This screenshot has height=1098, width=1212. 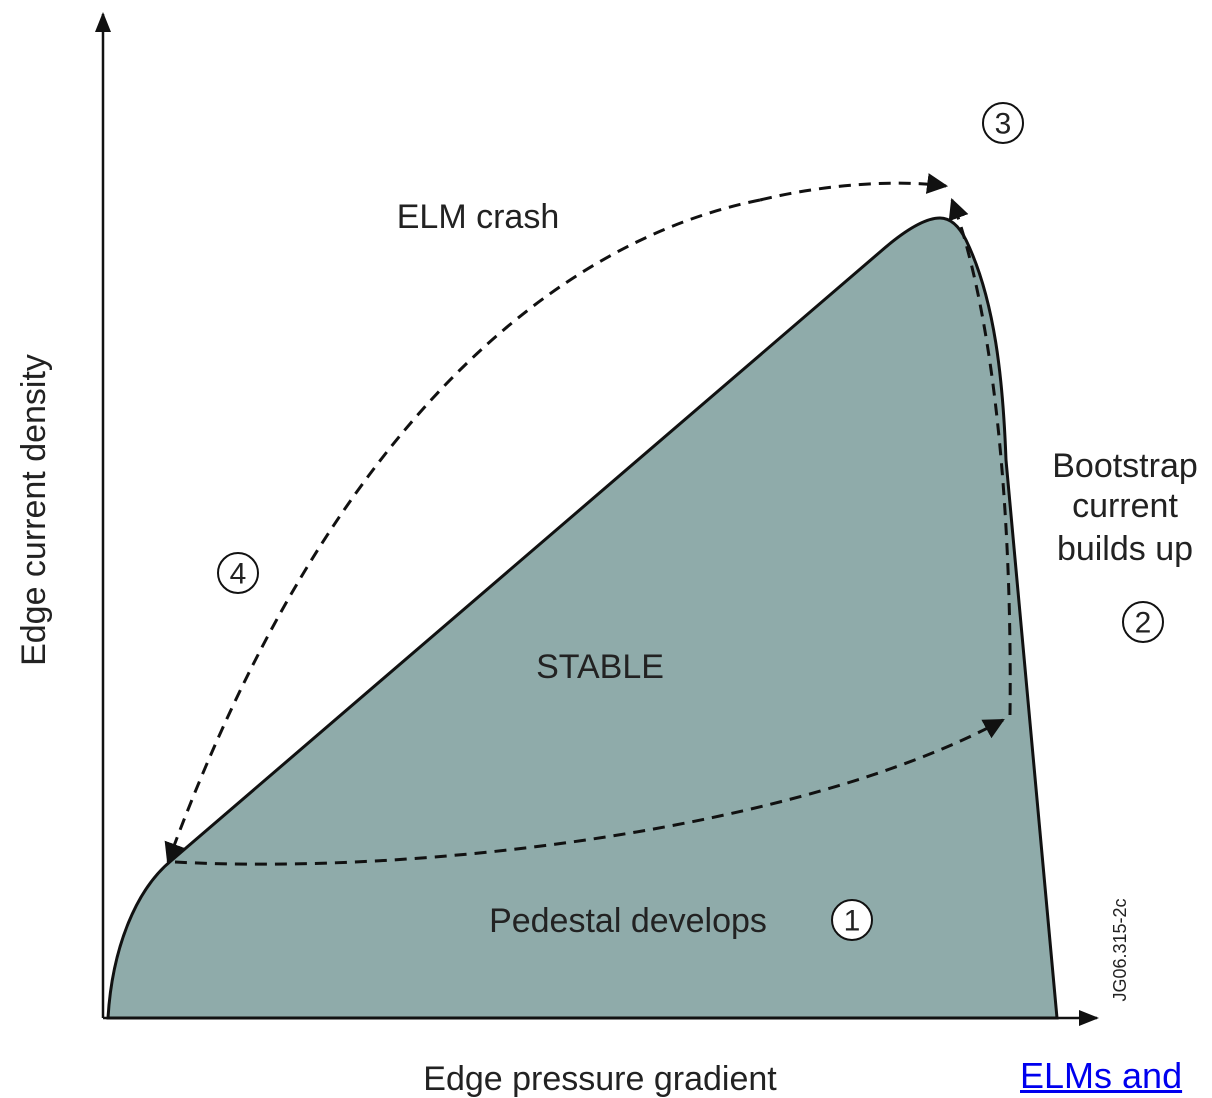 What do you see at coordinates (600, 667) in the screenshot?
I see `stable-label: STABLE` at bounding box center [600, 667].